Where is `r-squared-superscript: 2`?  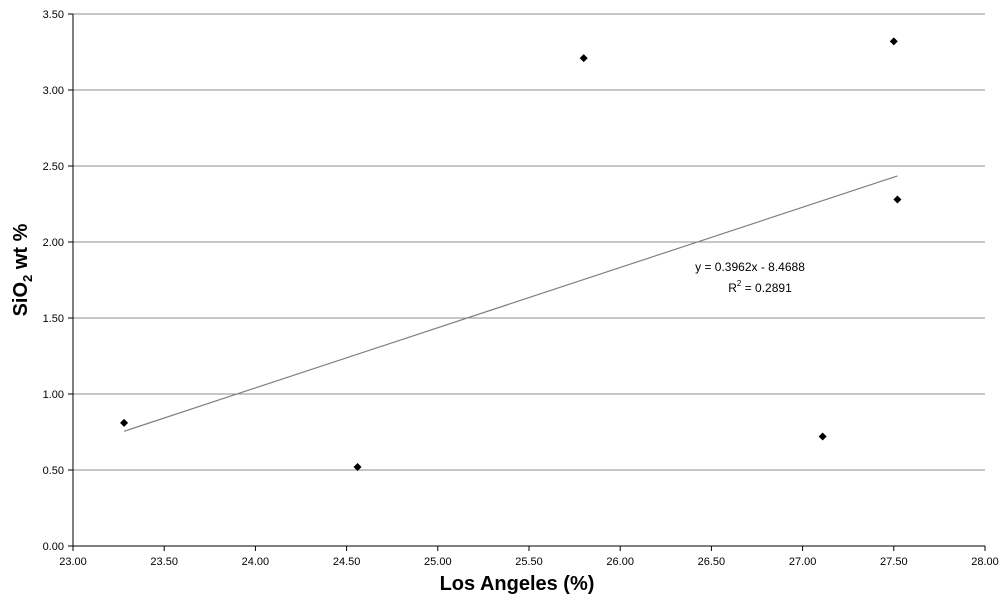 r-squared-superscript: 2 is located at coordinates (739, 283).